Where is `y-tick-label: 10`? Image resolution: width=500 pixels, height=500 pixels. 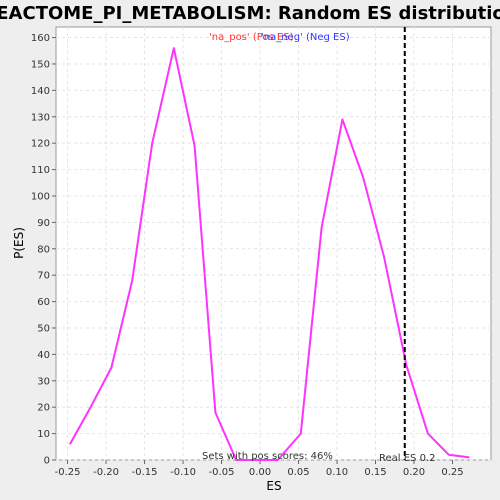 y-tick-label: 10 is located at coordinates (43, 434).